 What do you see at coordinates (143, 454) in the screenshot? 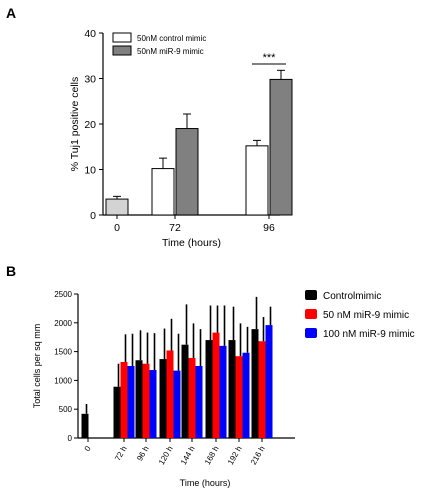
I see `panel-b-x-tick-label: 96 h` at bounding box center [143, 454].